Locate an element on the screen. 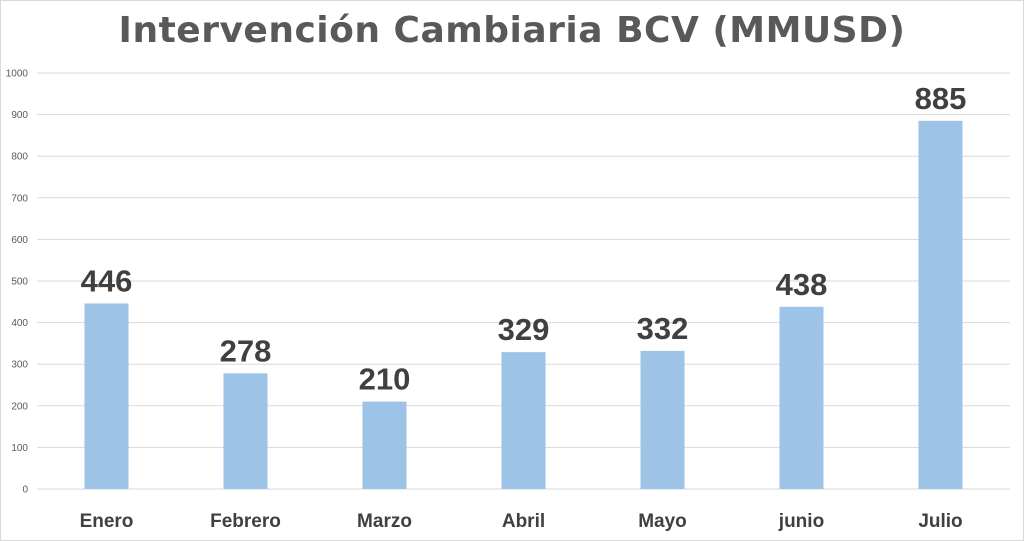  bar-marzo is located at coordinates (384, 445).